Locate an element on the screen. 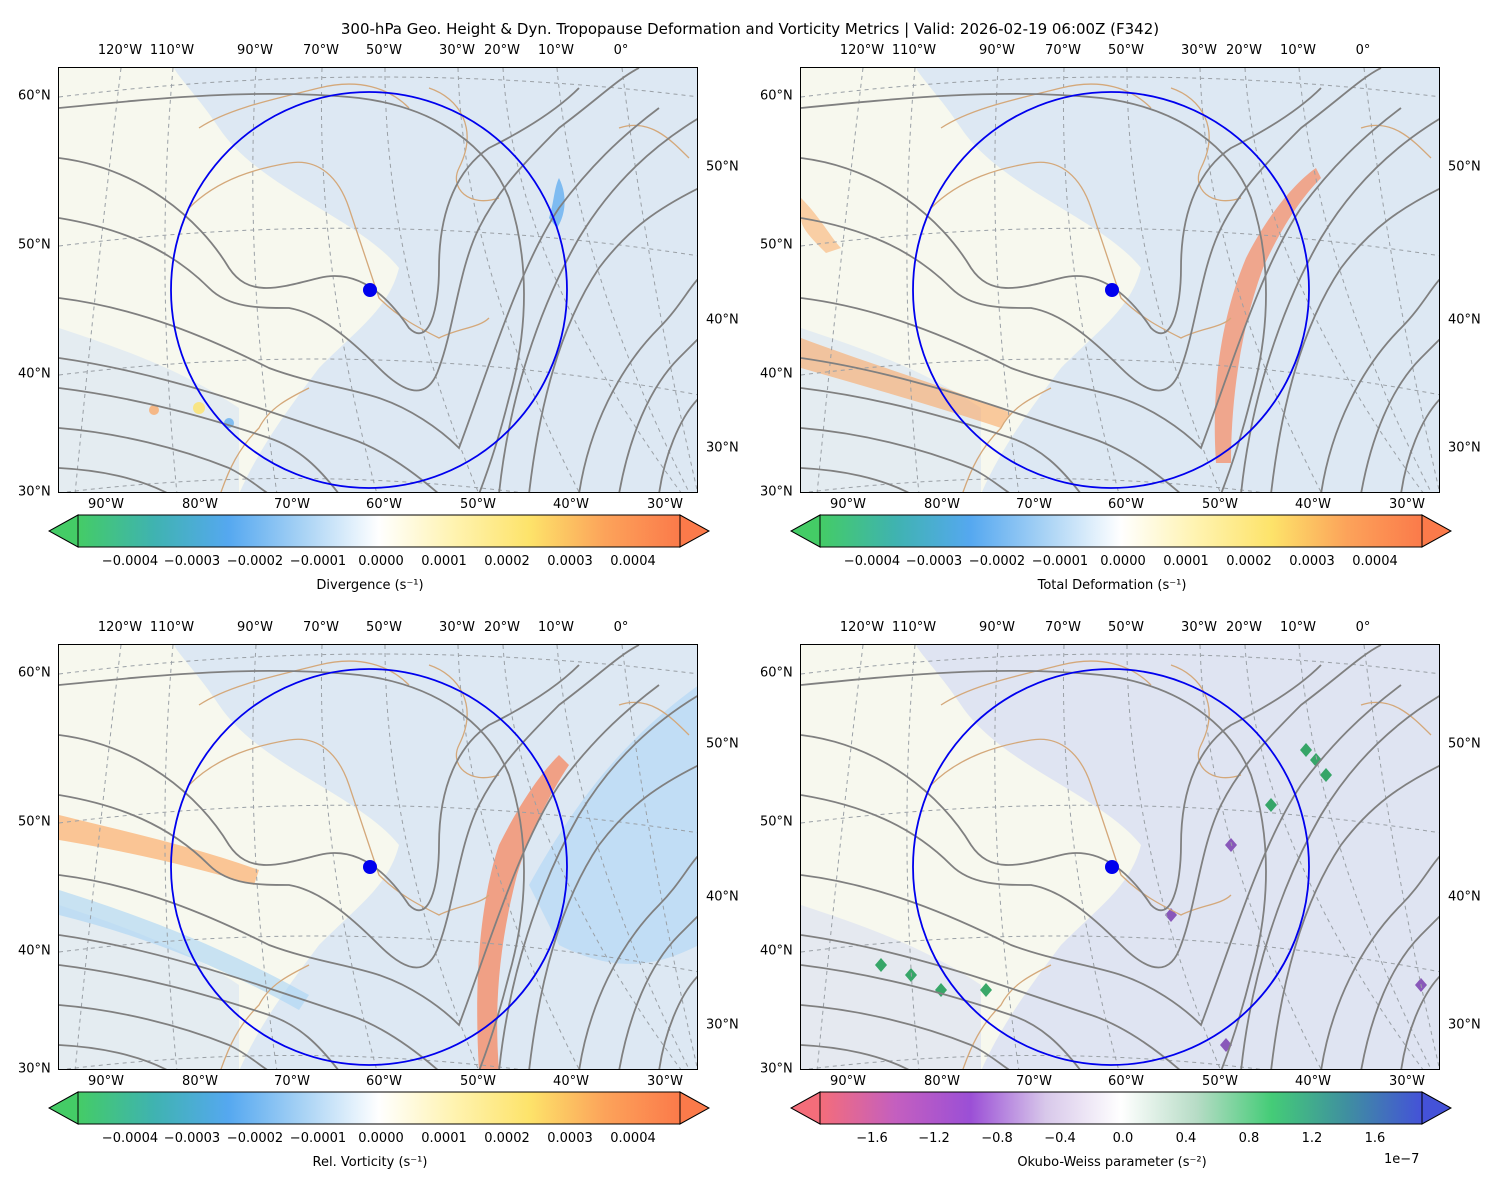 The width and height of the screenshot is (1500, 1200). bottom-longitude-label: 50°W is located at coordinates (1220, 1081).